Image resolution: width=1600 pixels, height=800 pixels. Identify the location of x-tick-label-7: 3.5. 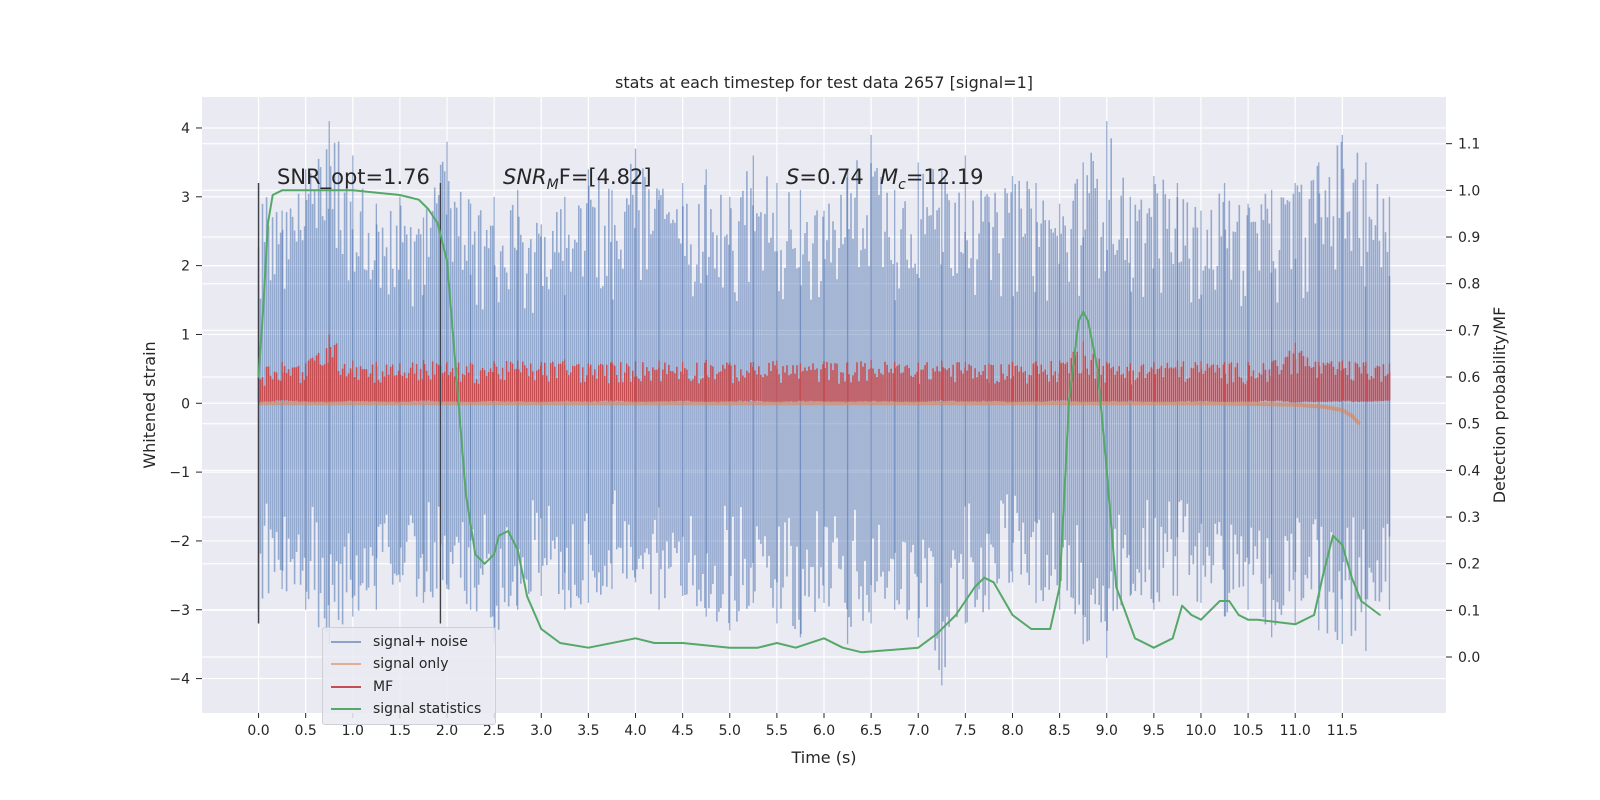
(588, 731).